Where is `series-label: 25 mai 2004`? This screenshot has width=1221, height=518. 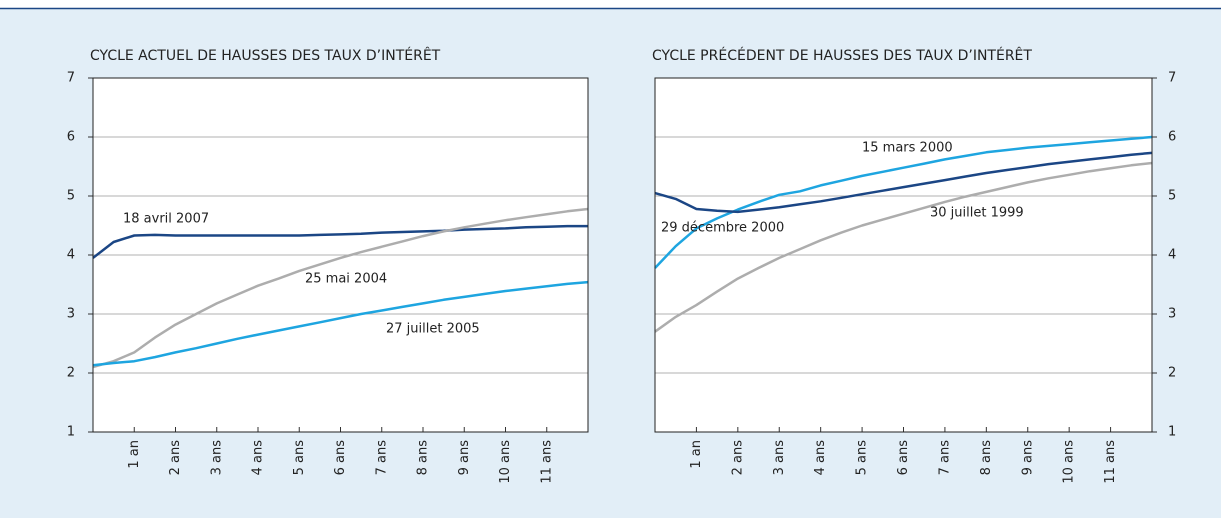 series-label: 25 mai 2004 is located at coordinates (346, 279).